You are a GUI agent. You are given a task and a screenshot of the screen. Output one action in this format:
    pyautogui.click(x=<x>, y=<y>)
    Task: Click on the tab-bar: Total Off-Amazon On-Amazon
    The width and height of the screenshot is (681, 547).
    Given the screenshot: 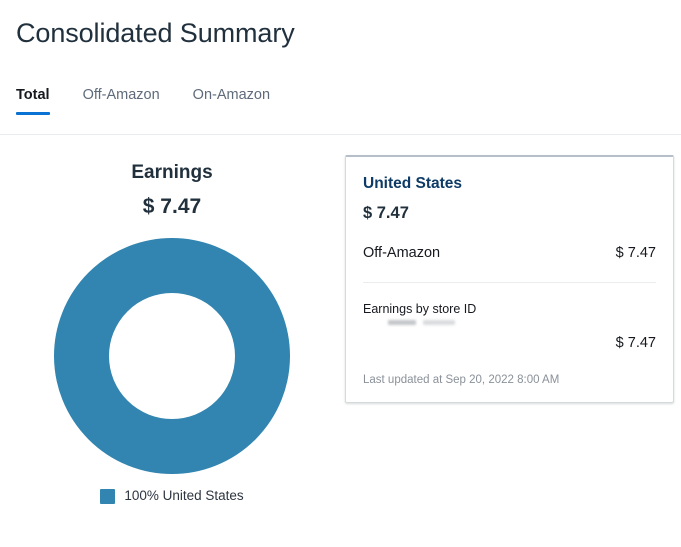 What is the action you would take?
    pyautogui.click(x=143, y=100)
    